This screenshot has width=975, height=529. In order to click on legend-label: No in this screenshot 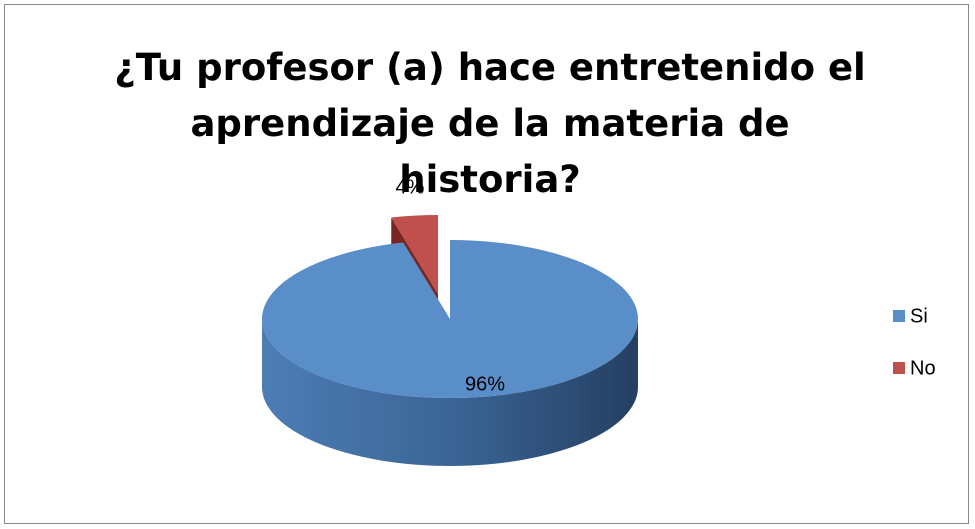, I will do `click(923, 368)`.